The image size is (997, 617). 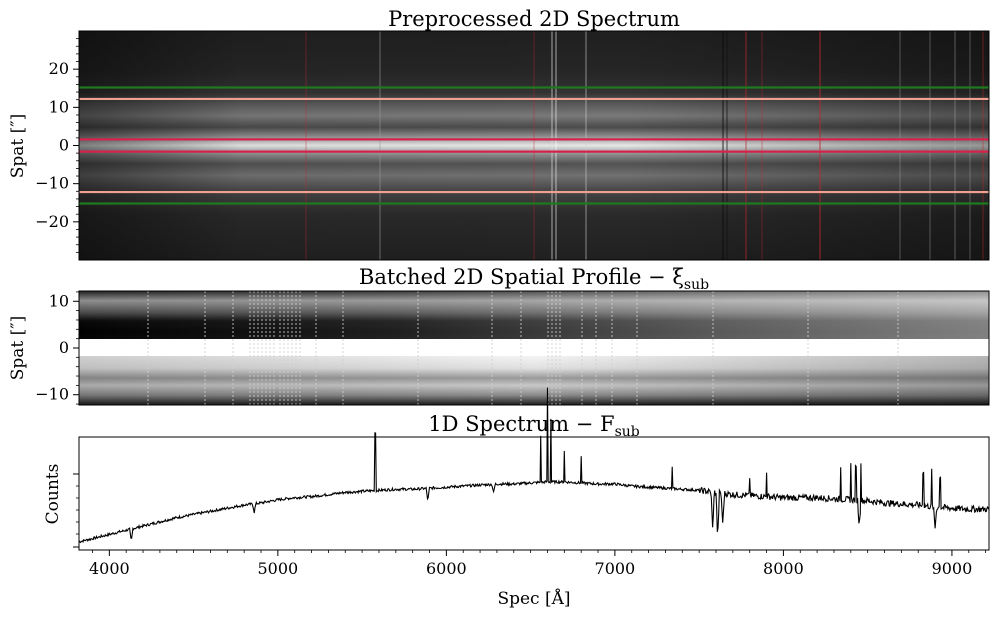 I want to click on xtick-label: 5000, so click(x=277, y=568).